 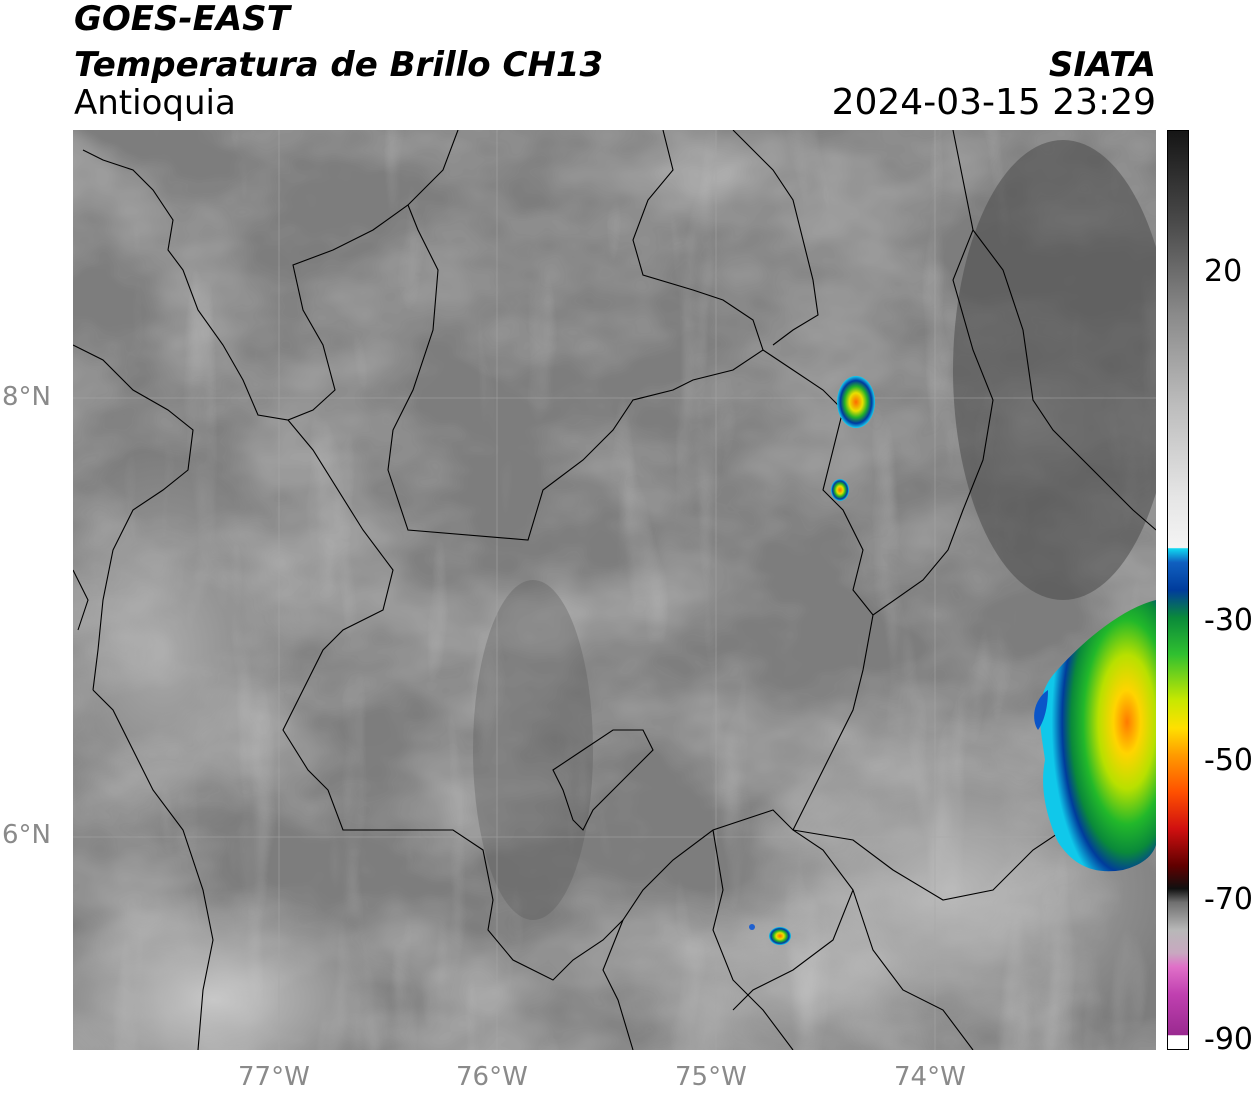 What do you see at coordinates (26, 397) in the screenshot?
I see `lat-tick-8n: 8°N` at bounding box center [26, 397].